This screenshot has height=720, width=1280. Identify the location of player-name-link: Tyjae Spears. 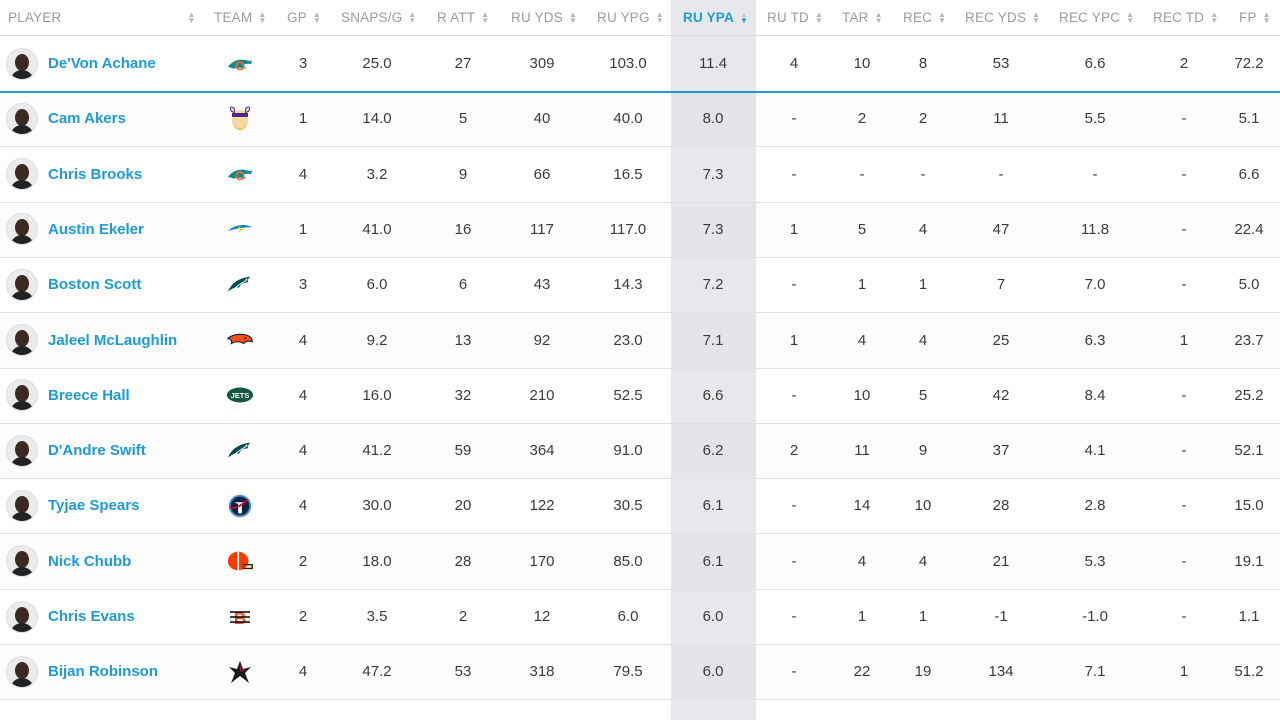
(94, 506).